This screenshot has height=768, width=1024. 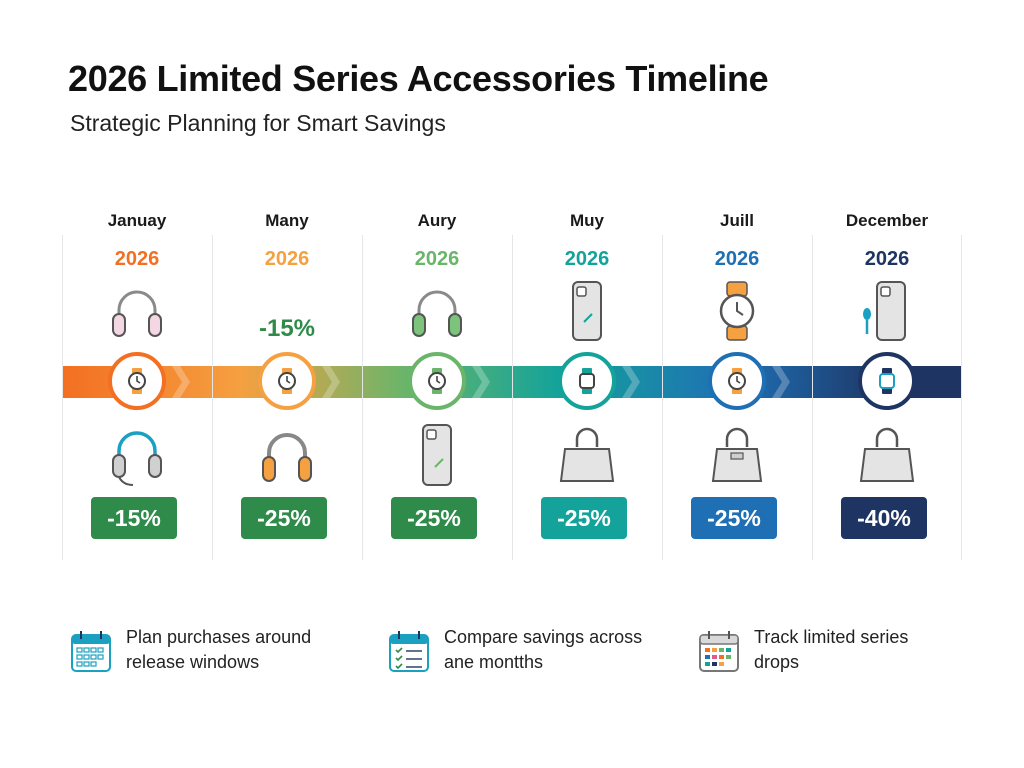 What do you see at coordinates (777, 662) in the screenshot?
I see `tip-line: drops` at bounding box center [777, 662].